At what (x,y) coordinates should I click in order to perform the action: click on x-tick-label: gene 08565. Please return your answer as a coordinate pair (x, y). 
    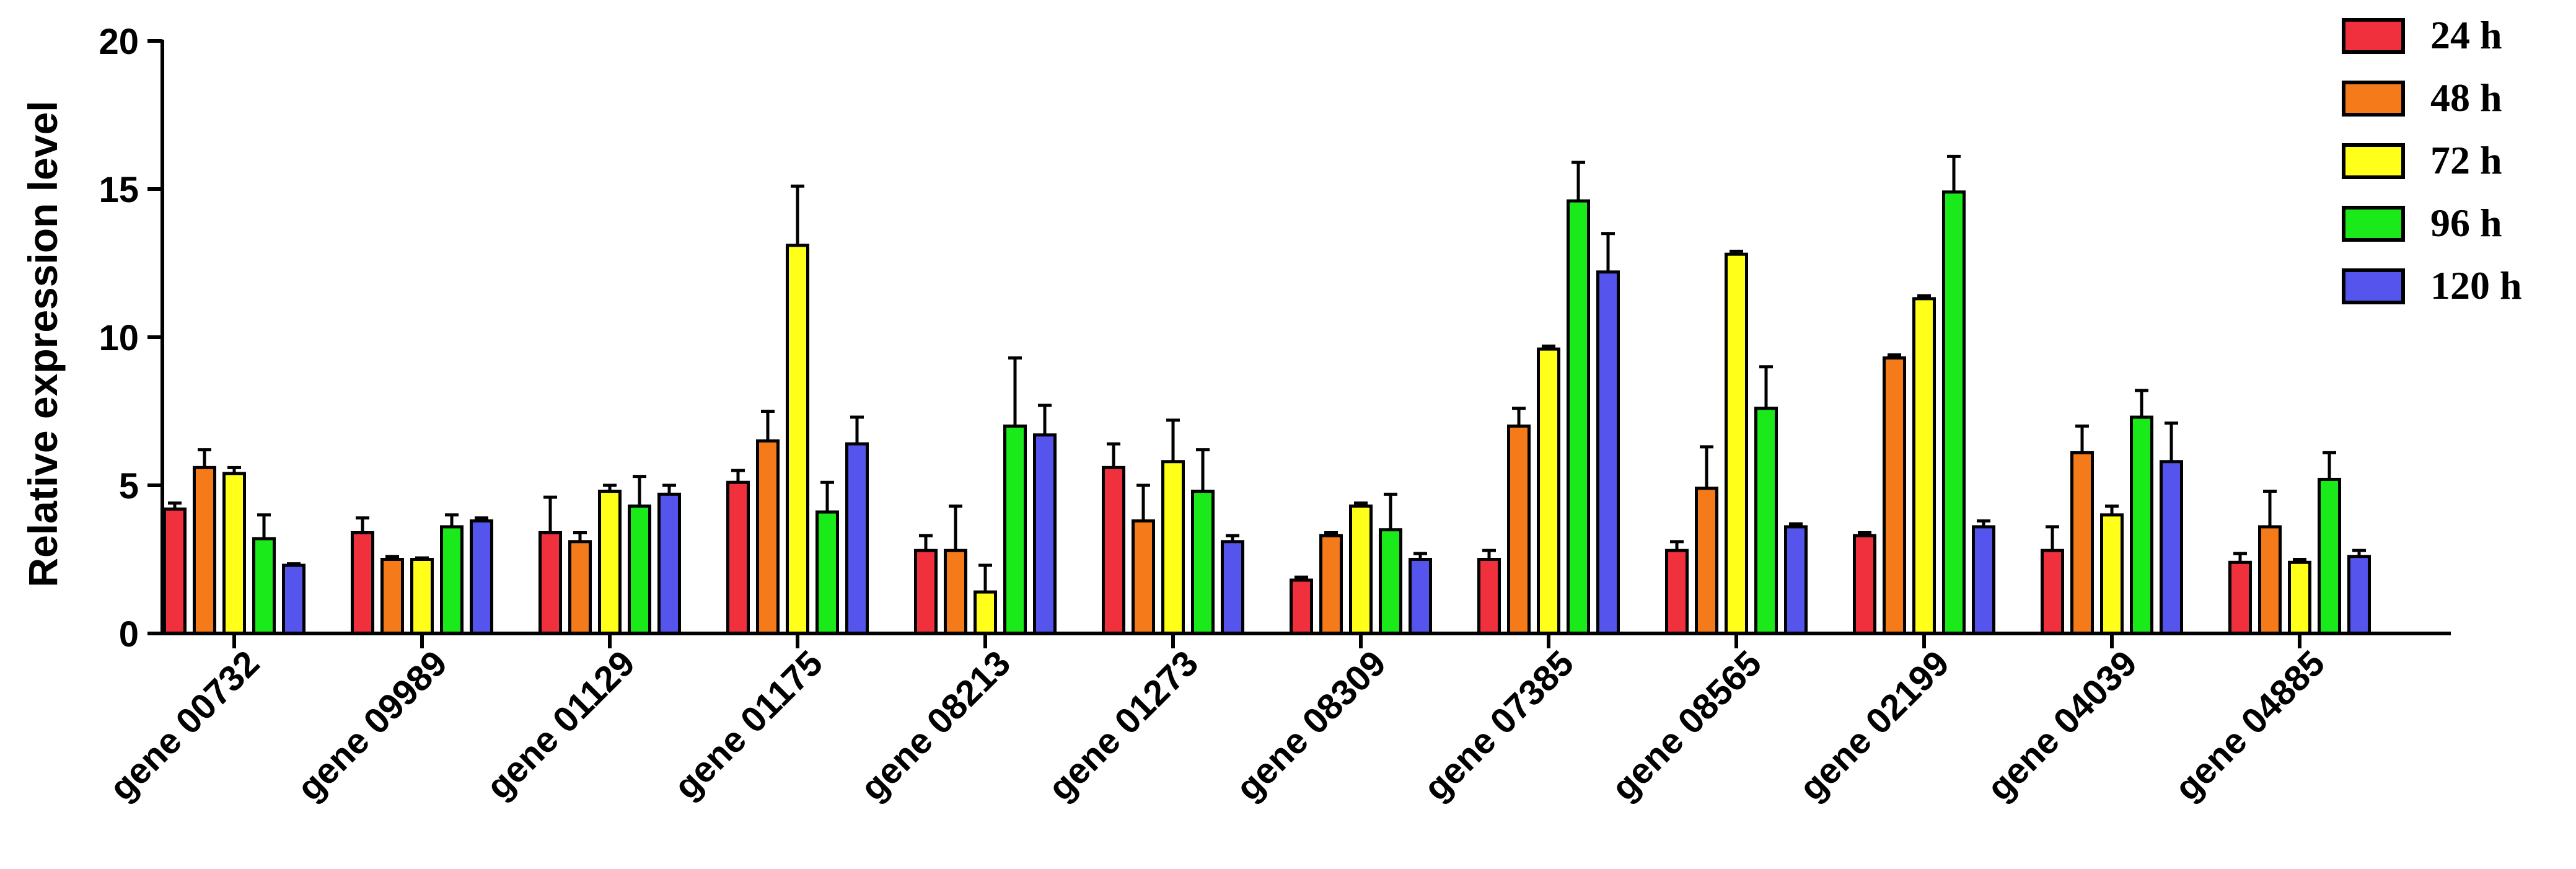
    Looking at the image, I should click on (1687, 725).